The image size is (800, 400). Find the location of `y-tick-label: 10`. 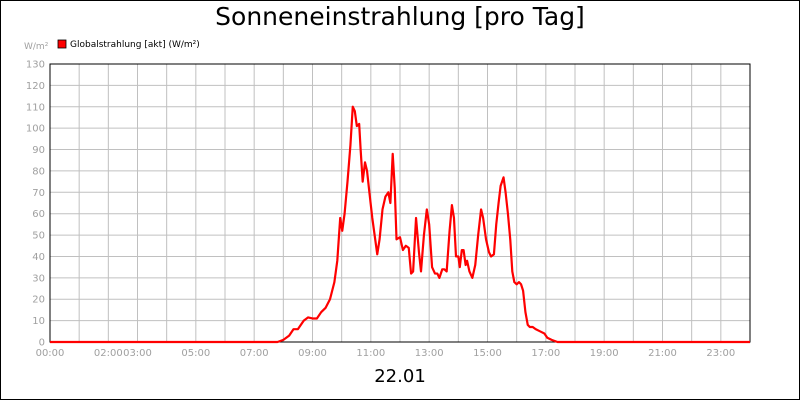

y-tick-label: 10 is located at coordinates (38, 321).